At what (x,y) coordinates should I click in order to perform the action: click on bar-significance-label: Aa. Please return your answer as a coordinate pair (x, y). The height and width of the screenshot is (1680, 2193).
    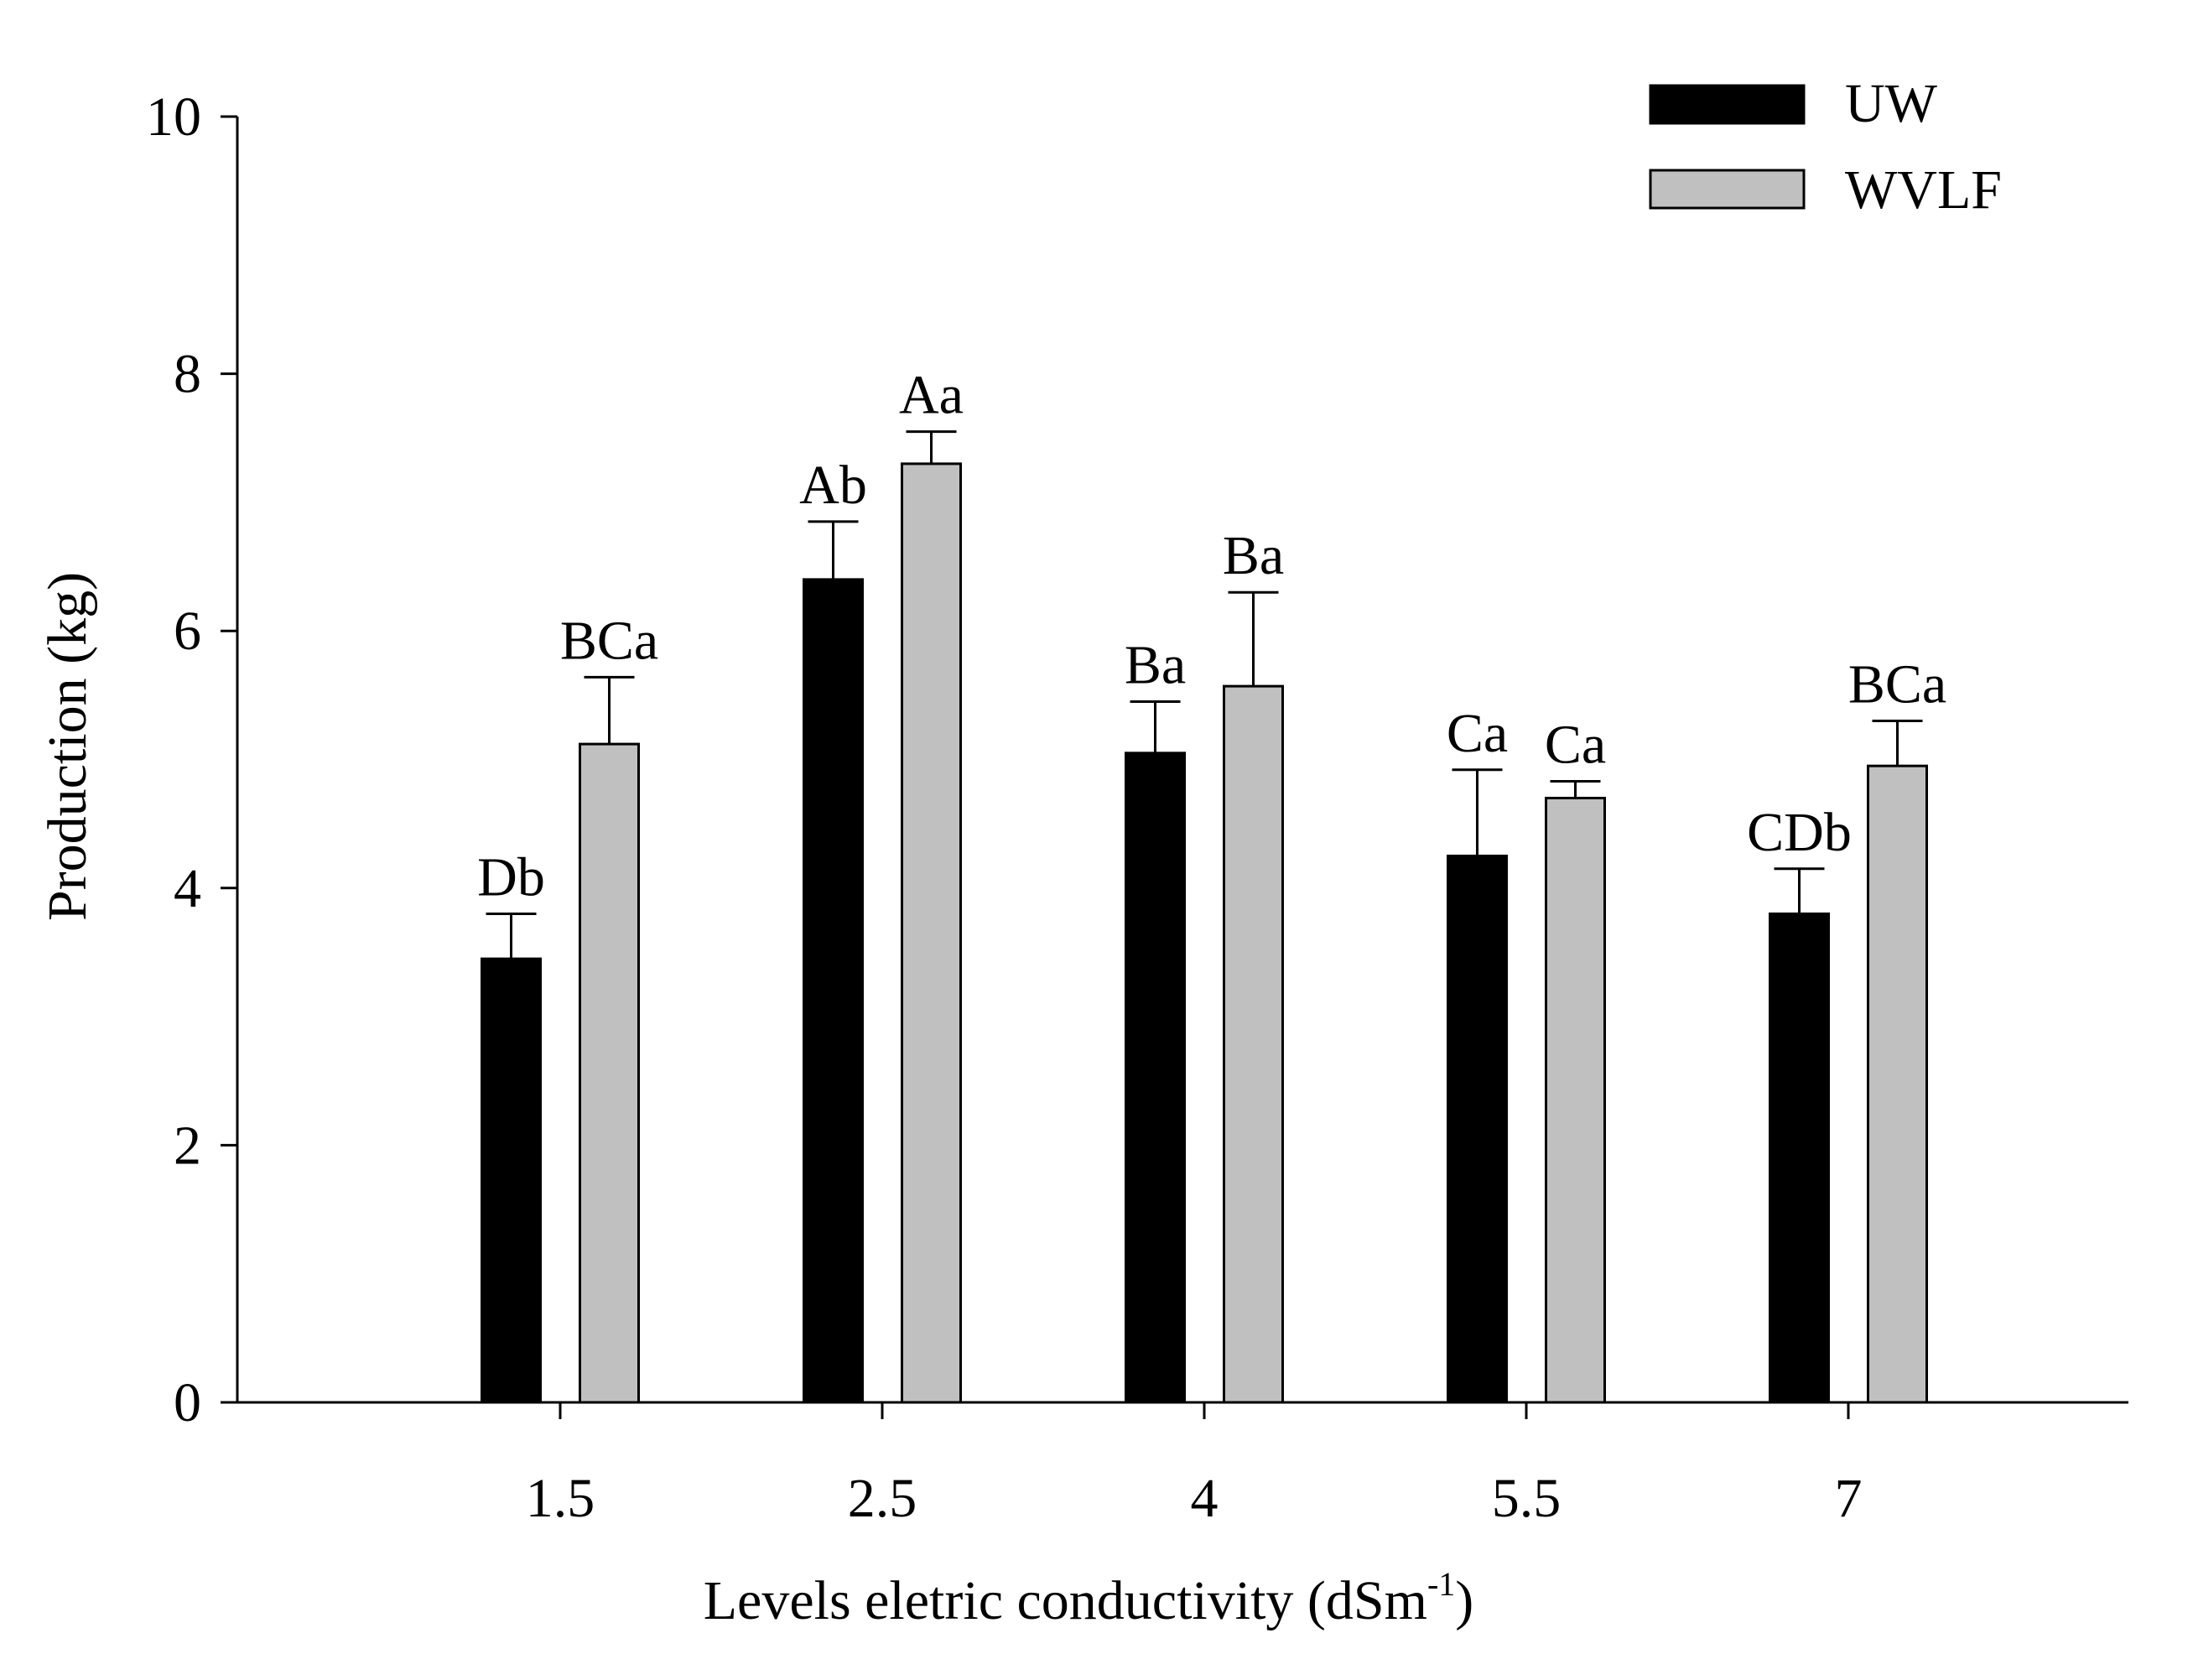
    Looking at the image, I should click on (931, 395).